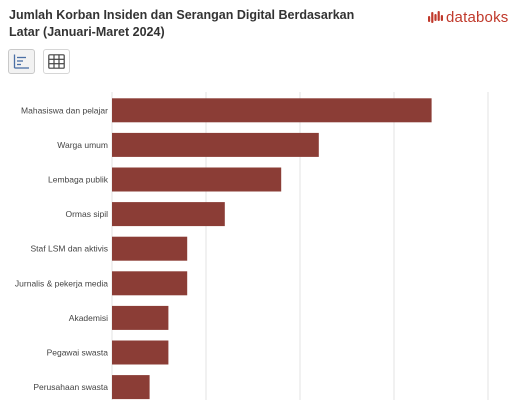 This screenshot has height=400, width=511. What do you see at coordinates (82, 145) in the screenshot?
I see `category-label: Warga umum` at bounding box center [82, 145].